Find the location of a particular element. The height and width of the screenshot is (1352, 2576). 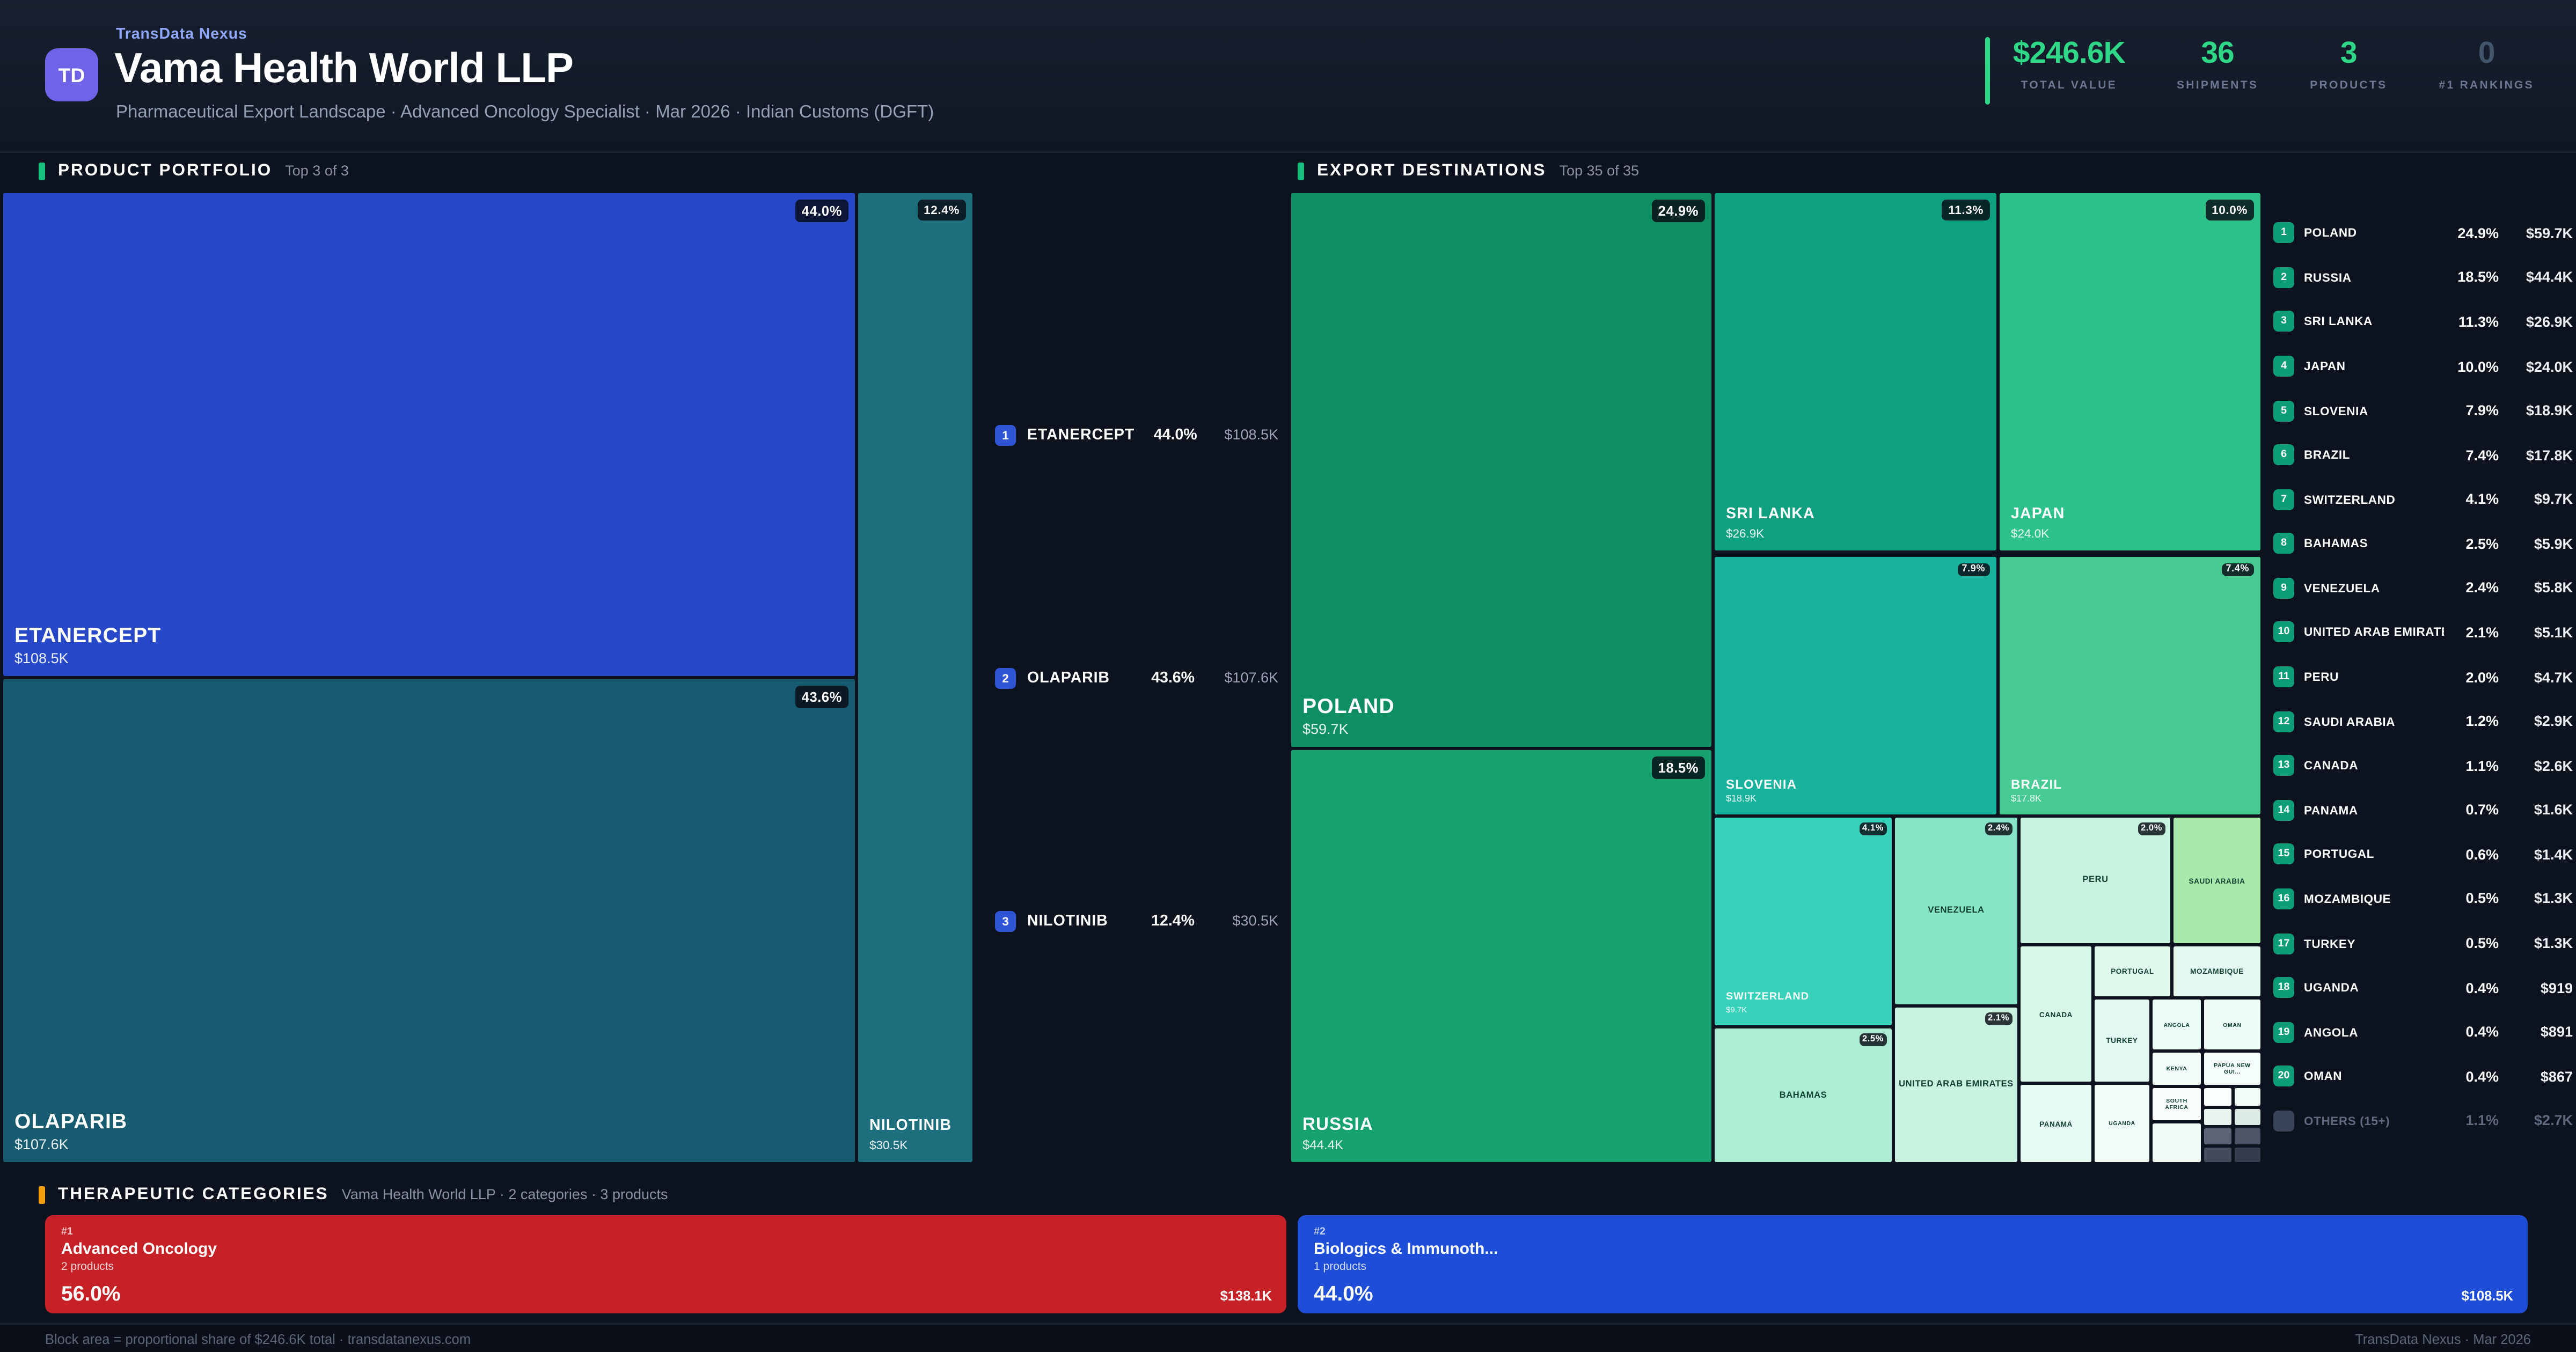

destination-row-sri-lanka: 3 SRI LANKA 11.3% $26.9K is located at coordinates (2423, 321).